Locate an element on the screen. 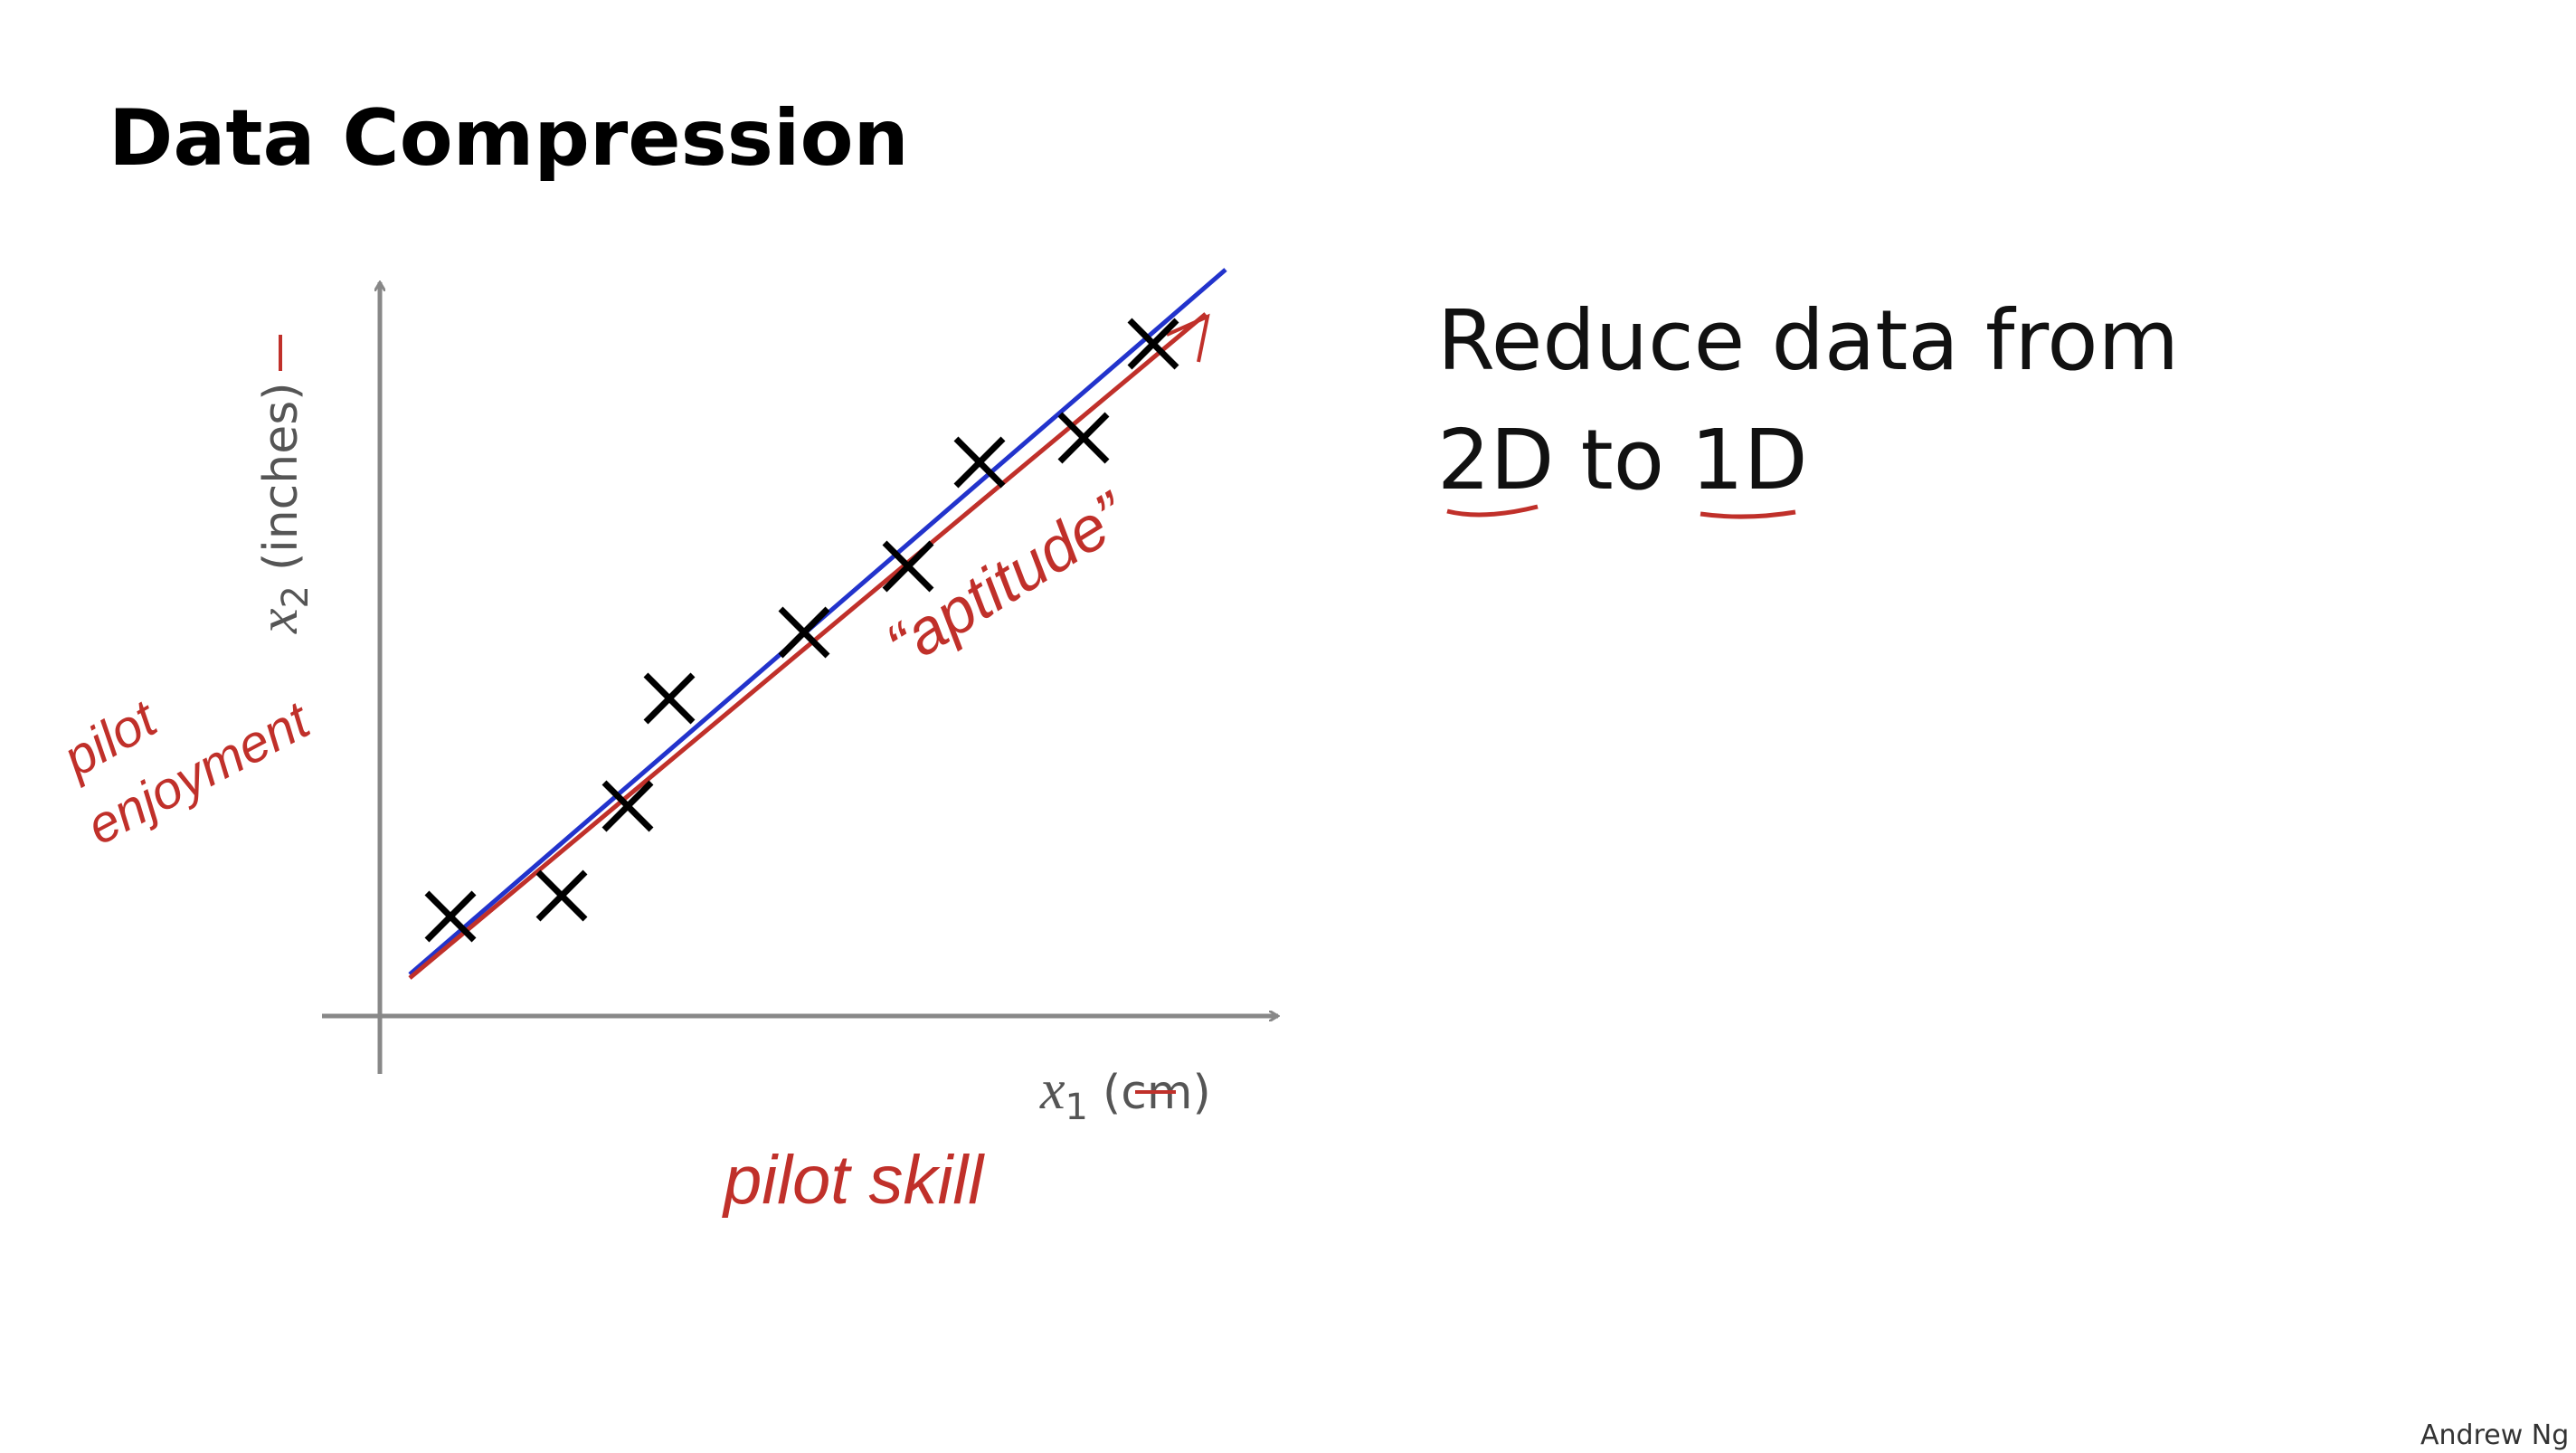 Image resolution: width=2576 pixels, height=1453 pixels. x-axis-label: x1 (cm) is located at coordinates (1125, 1093).